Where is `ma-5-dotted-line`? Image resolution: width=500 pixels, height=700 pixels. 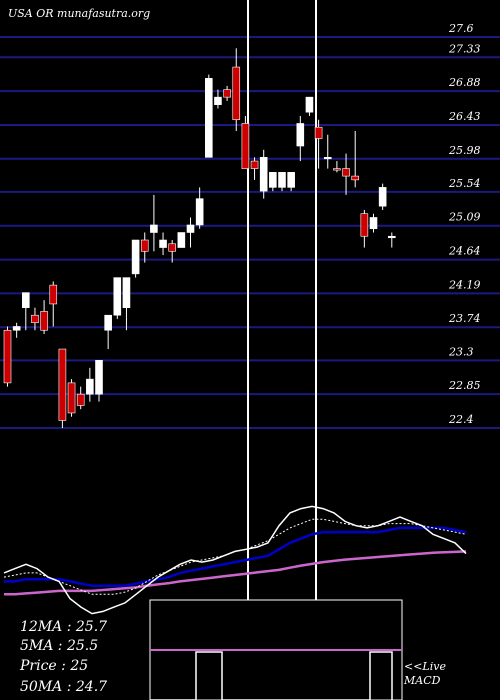 ma-5-dotted-line is located at coordinates (235, 556).